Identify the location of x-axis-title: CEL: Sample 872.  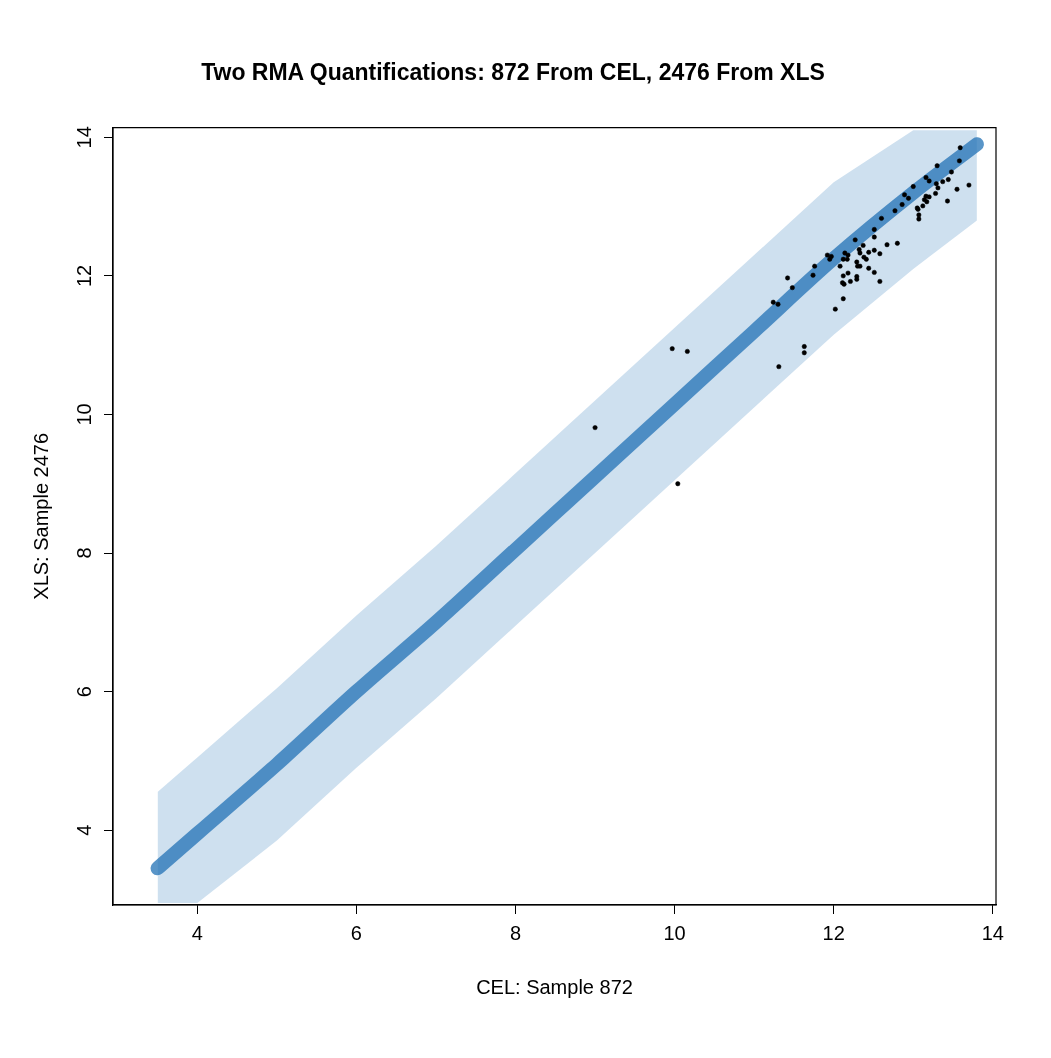
(554, 986).